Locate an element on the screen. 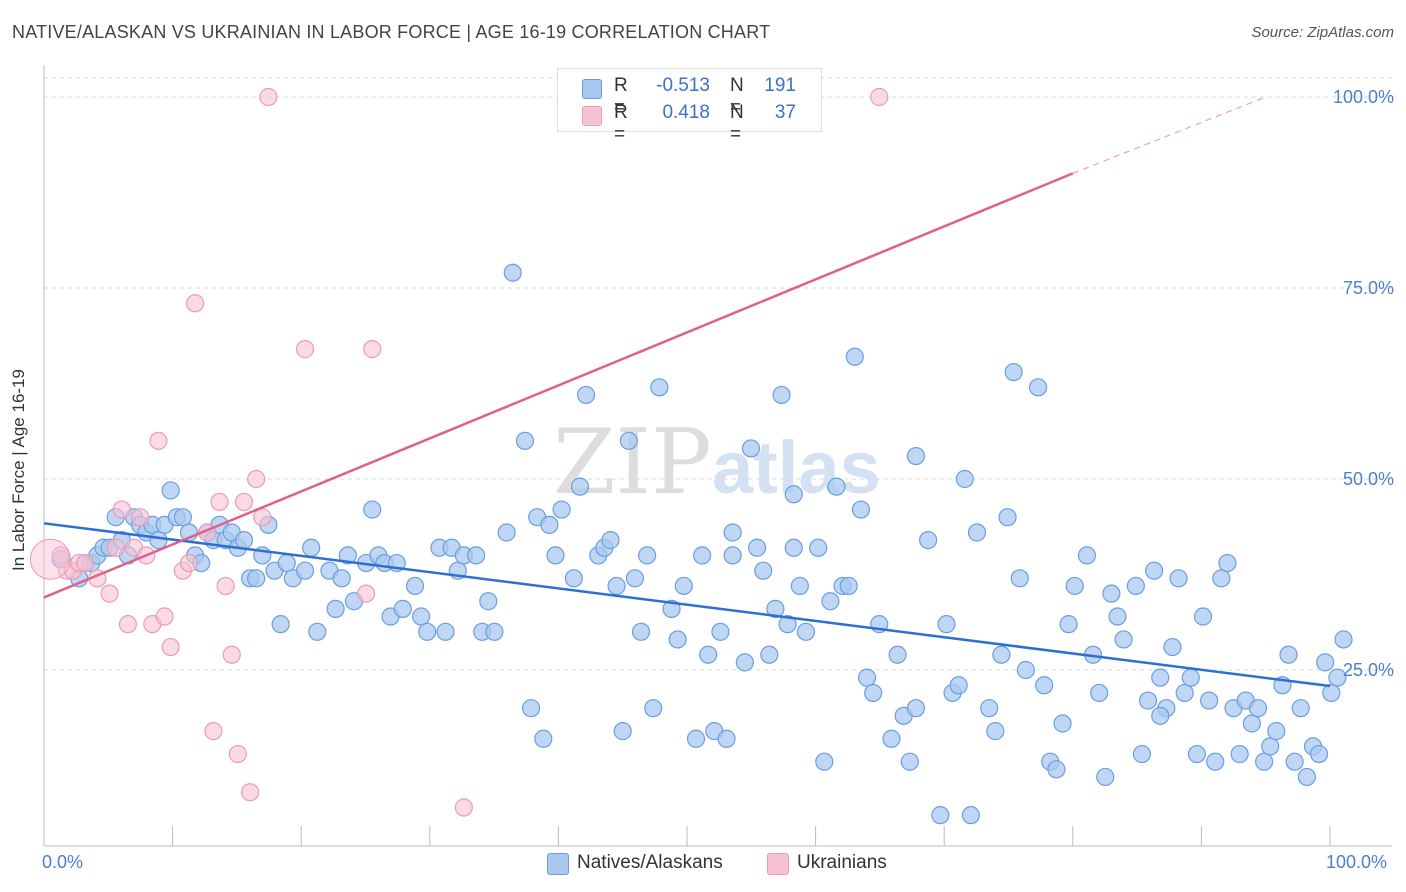  x-tick-label: 0.0% is located at coordinates (63, 862).